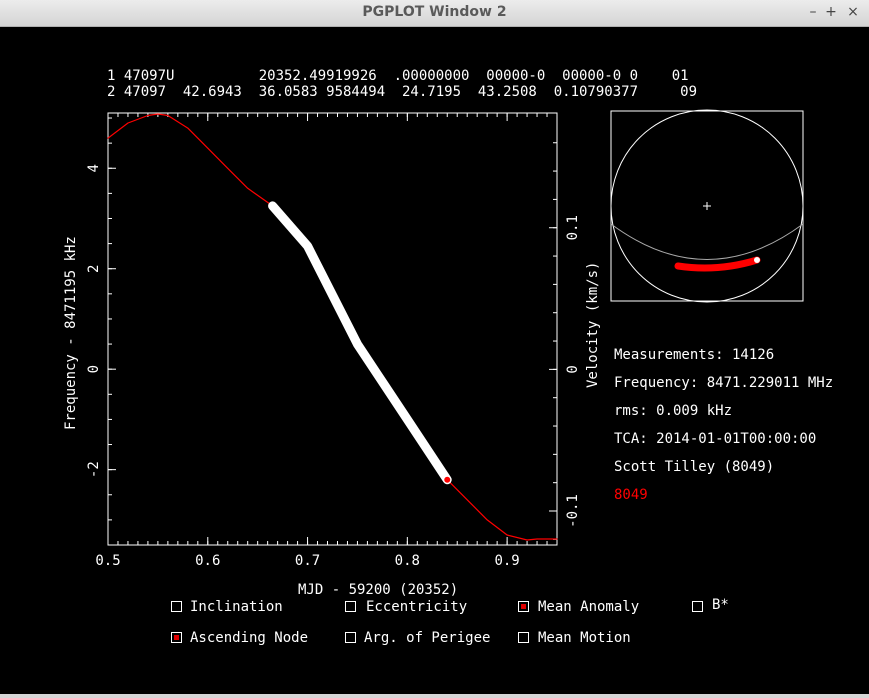 This screenshot has width=869, height=698. I want to click on frequency-value: Frequency: 8471.229011 MHz, so click(723, 383).